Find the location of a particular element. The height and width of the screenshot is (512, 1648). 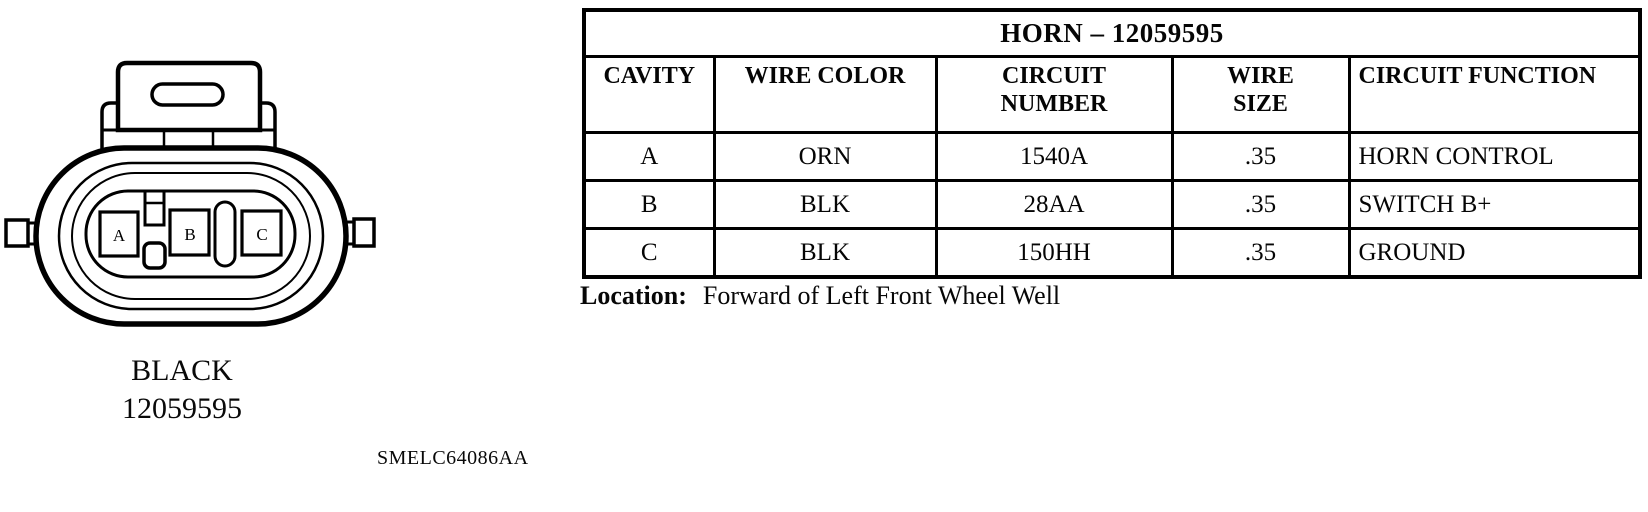

cell-circuit-function: GROUND is located at coordinates (1494, 253).